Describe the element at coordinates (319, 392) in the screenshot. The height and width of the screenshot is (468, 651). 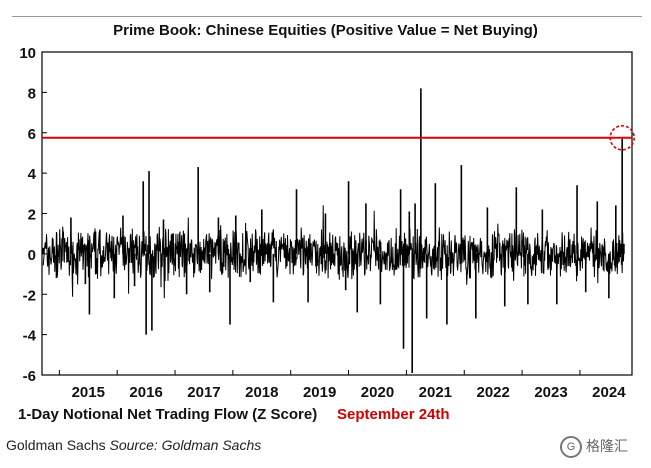
I see `x-tick-label: 2019` at that location.